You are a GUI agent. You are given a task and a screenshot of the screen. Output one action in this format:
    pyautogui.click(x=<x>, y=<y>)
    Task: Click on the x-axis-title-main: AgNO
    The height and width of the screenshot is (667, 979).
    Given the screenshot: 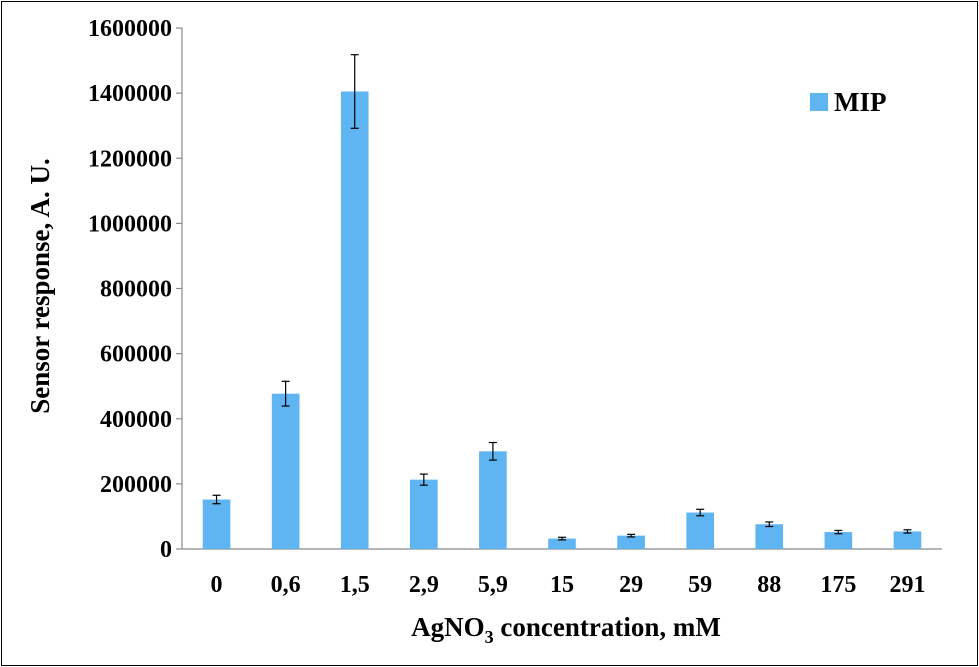 What is the action you would take?
    pyautogui.click(x=448, y=627)
    